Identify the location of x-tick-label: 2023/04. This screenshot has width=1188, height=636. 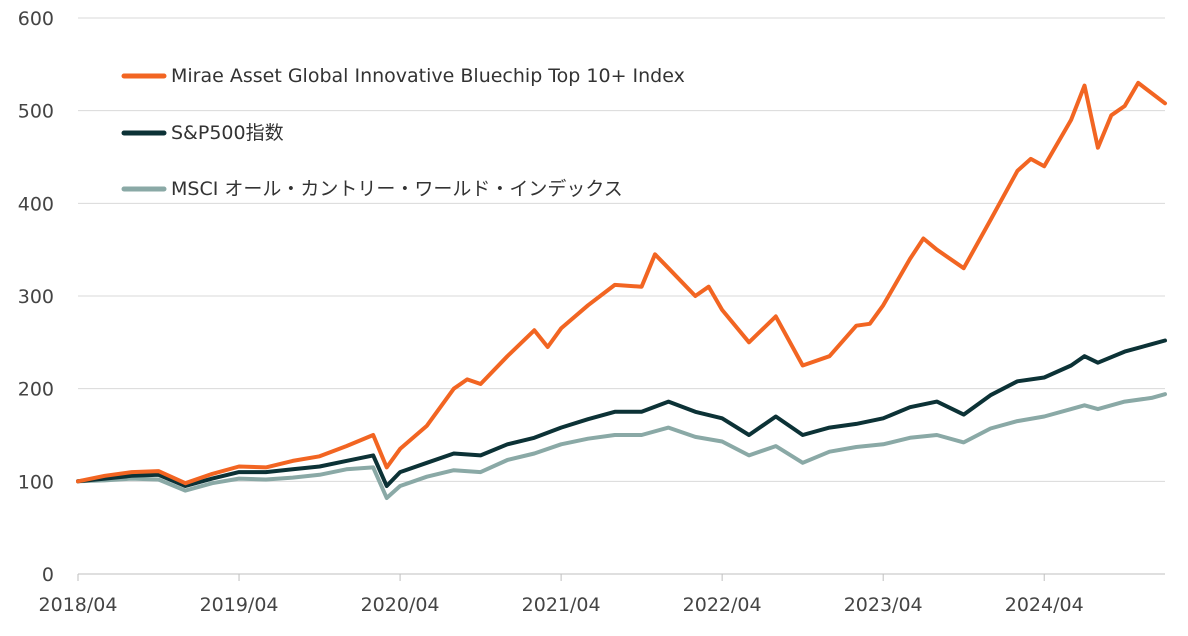
(883, 605).